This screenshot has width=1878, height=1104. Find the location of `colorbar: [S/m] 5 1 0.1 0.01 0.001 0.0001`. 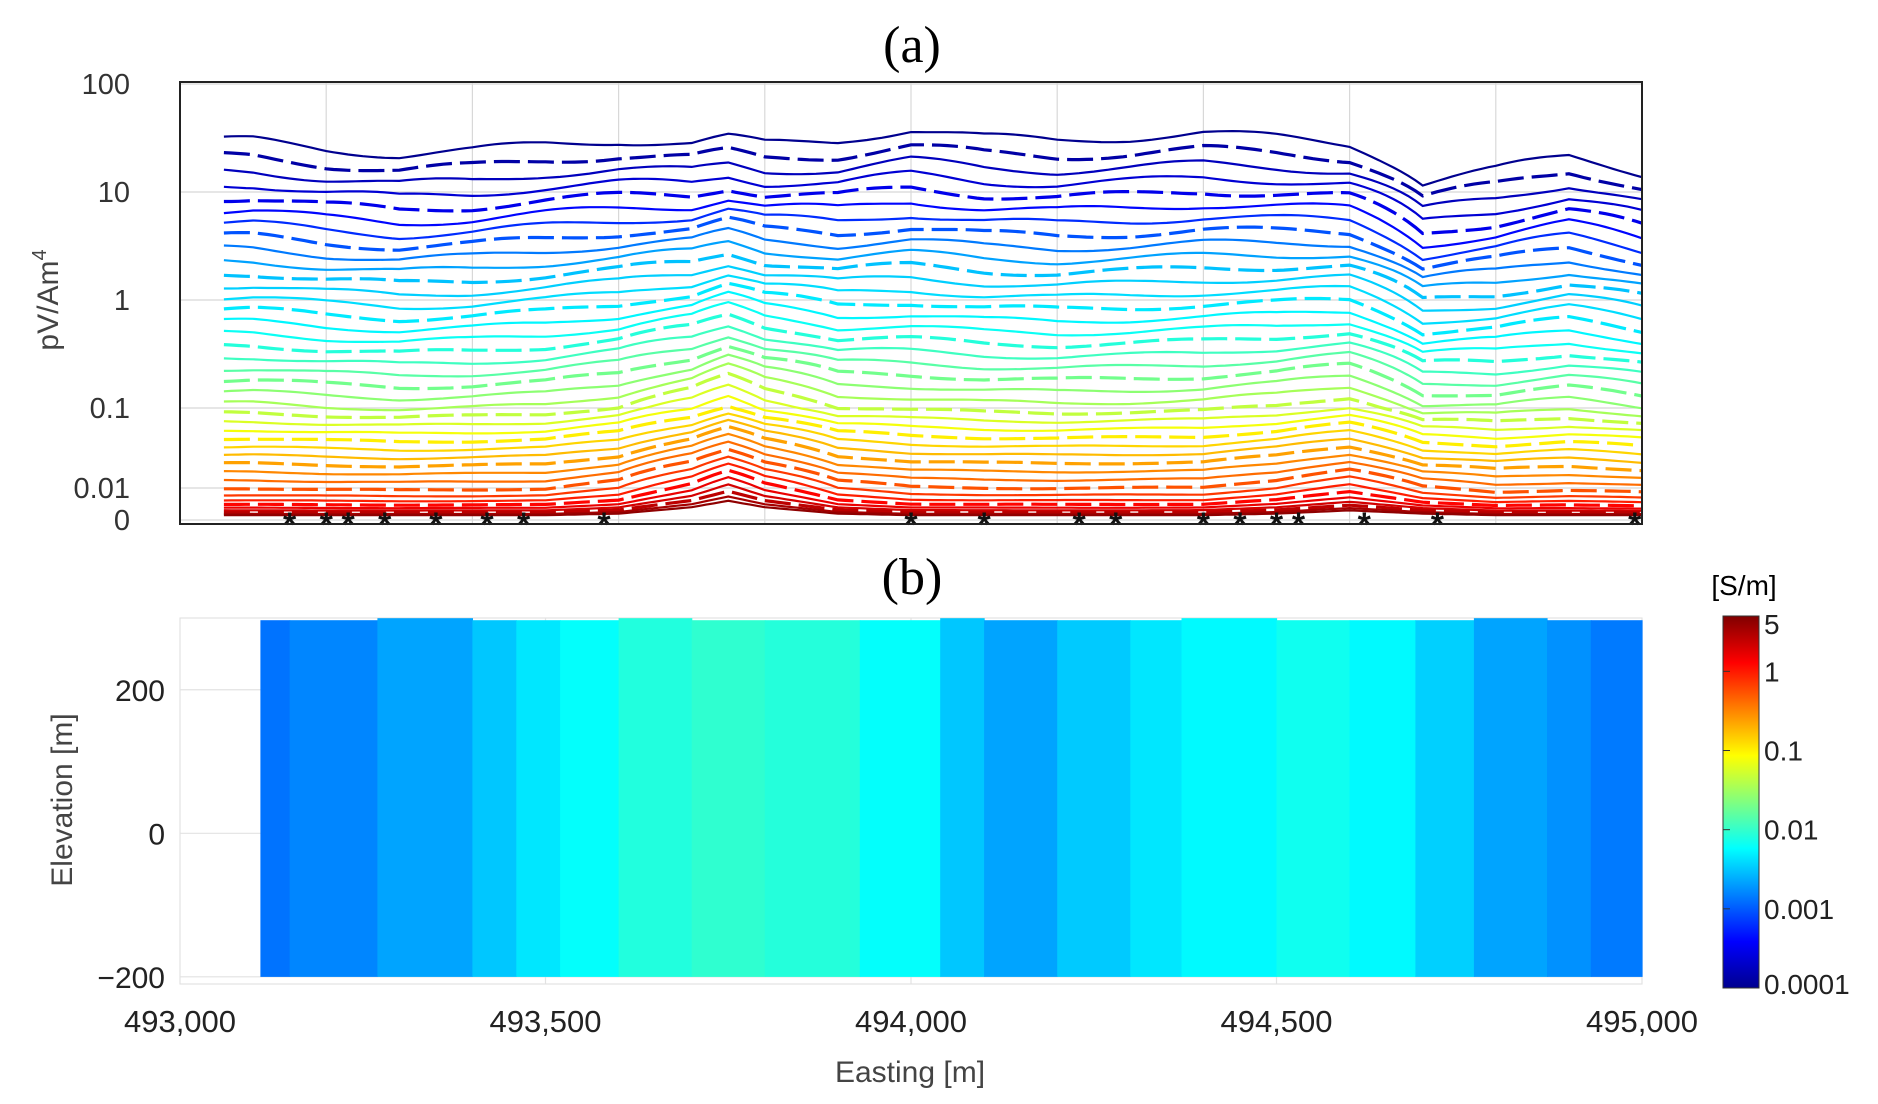

colorbar: [S/m] 5 1 0.1 0.01 0.001 0.0001 is located at coordinates (1780, 785).